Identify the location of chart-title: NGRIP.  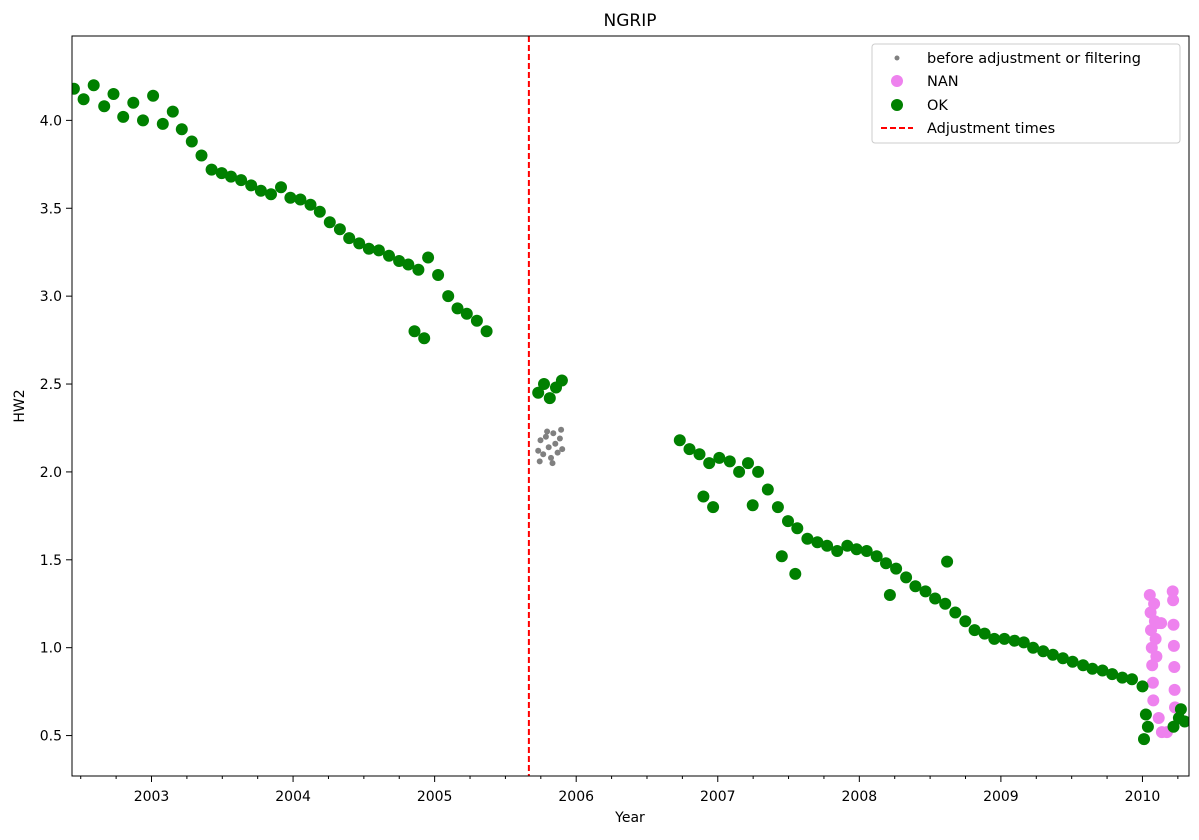
(630, 21).